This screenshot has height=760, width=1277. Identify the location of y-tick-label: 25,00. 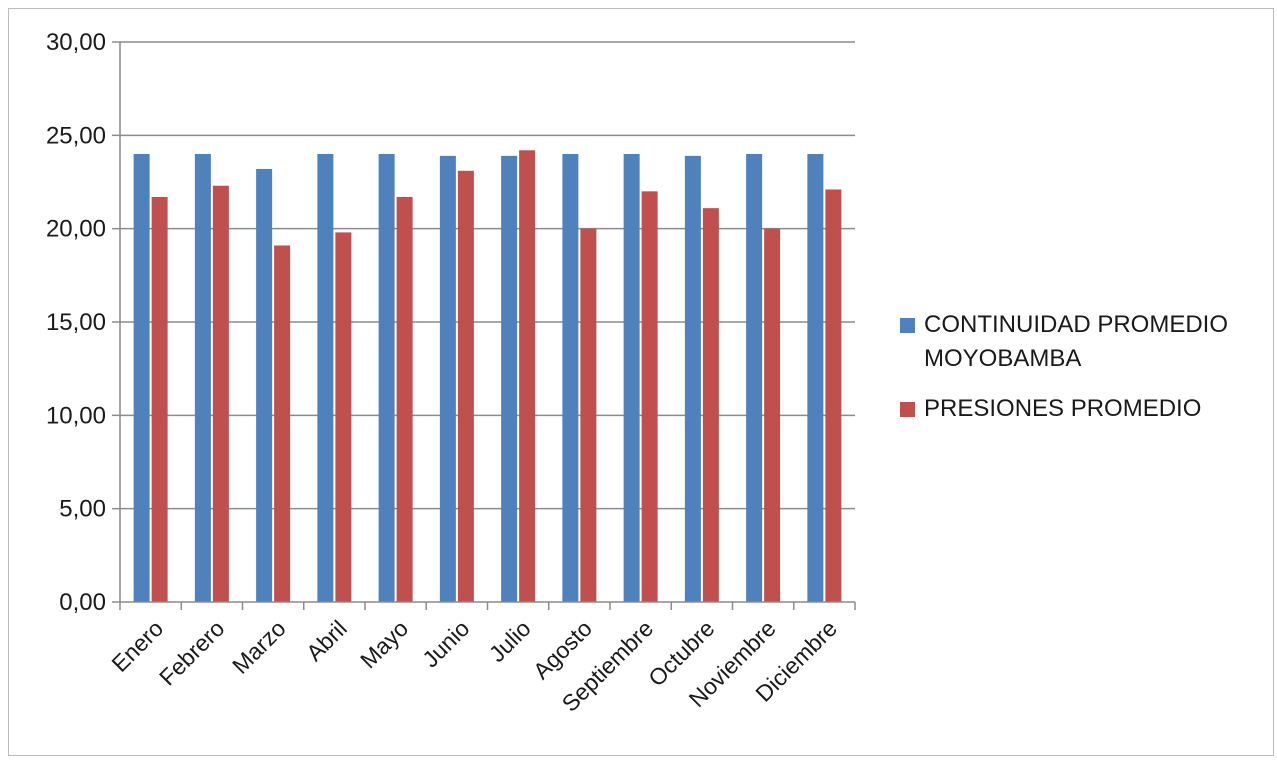
(76, 135).